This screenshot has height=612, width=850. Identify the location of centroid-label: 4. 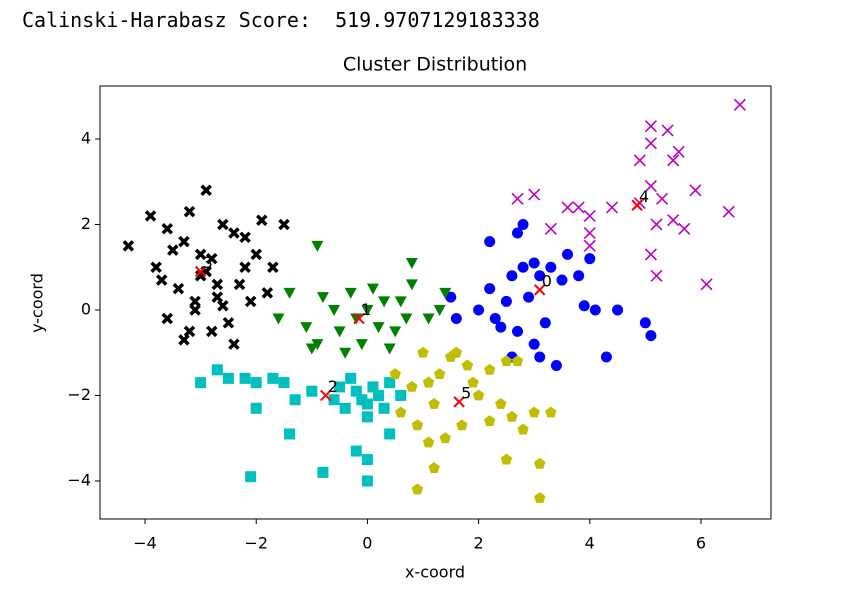
(644, 196).